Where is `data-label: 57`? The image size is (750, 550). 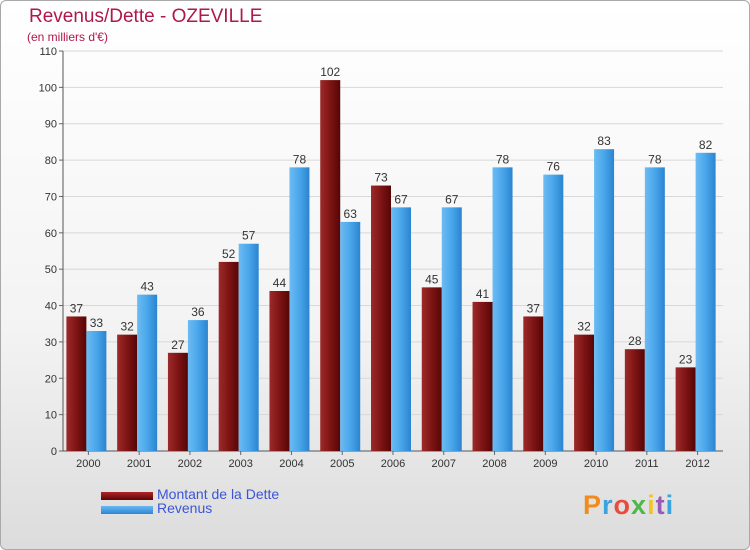 data-label: 57 is located at coordinates (249, 236).